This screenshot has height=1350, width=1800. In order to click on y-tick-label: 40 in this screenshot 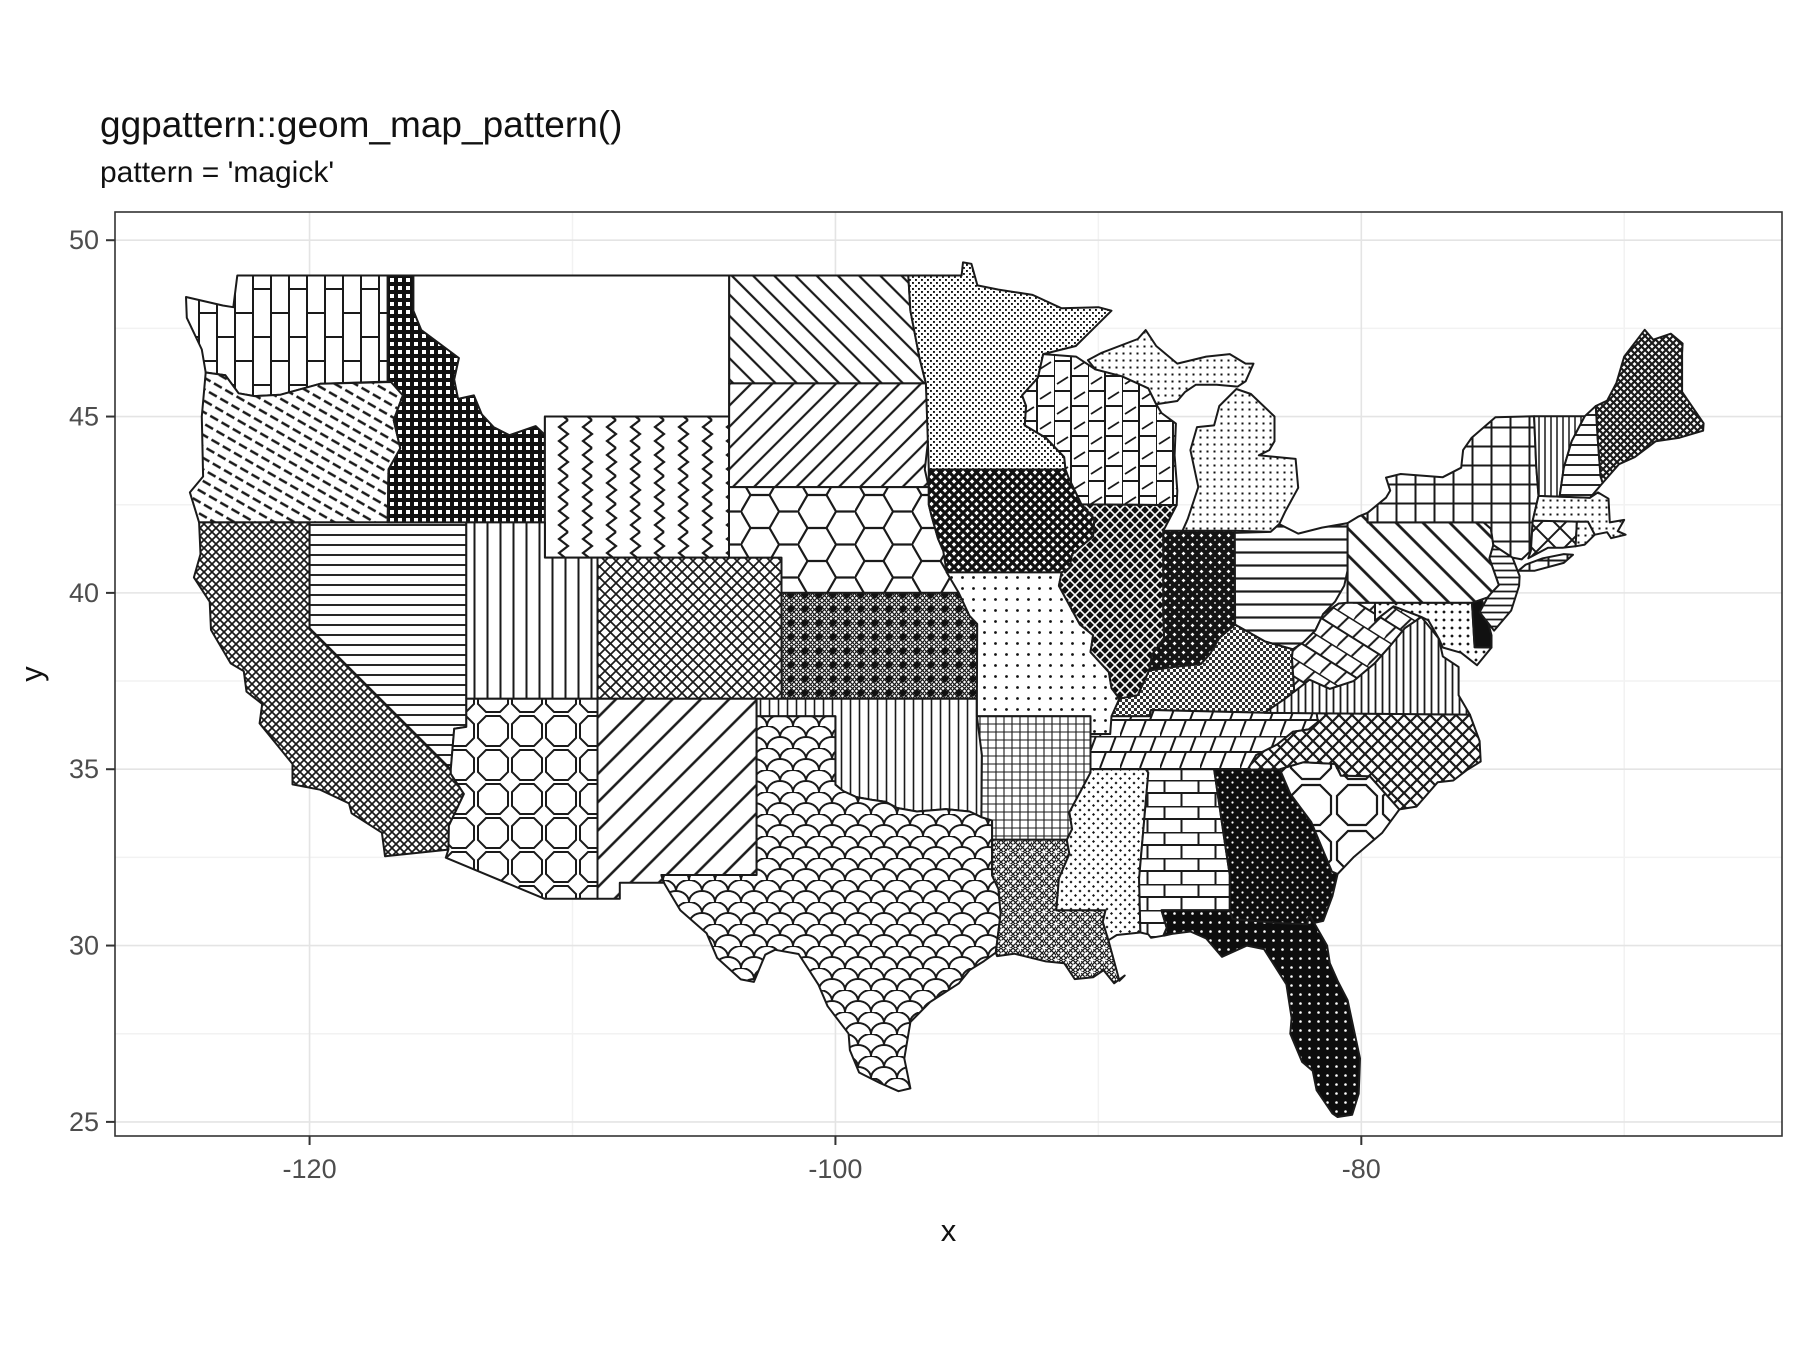, I will do `click(84, 593)`.